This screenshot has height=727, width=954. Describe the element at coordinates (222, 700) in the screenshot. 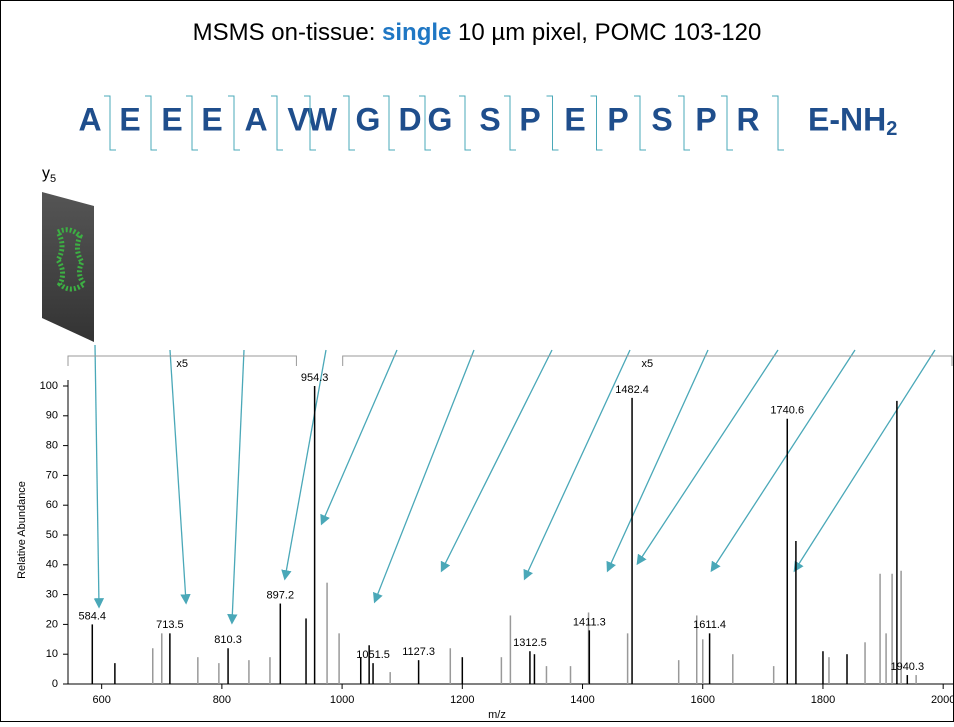

I see `x-tick-label: 800` at that location.